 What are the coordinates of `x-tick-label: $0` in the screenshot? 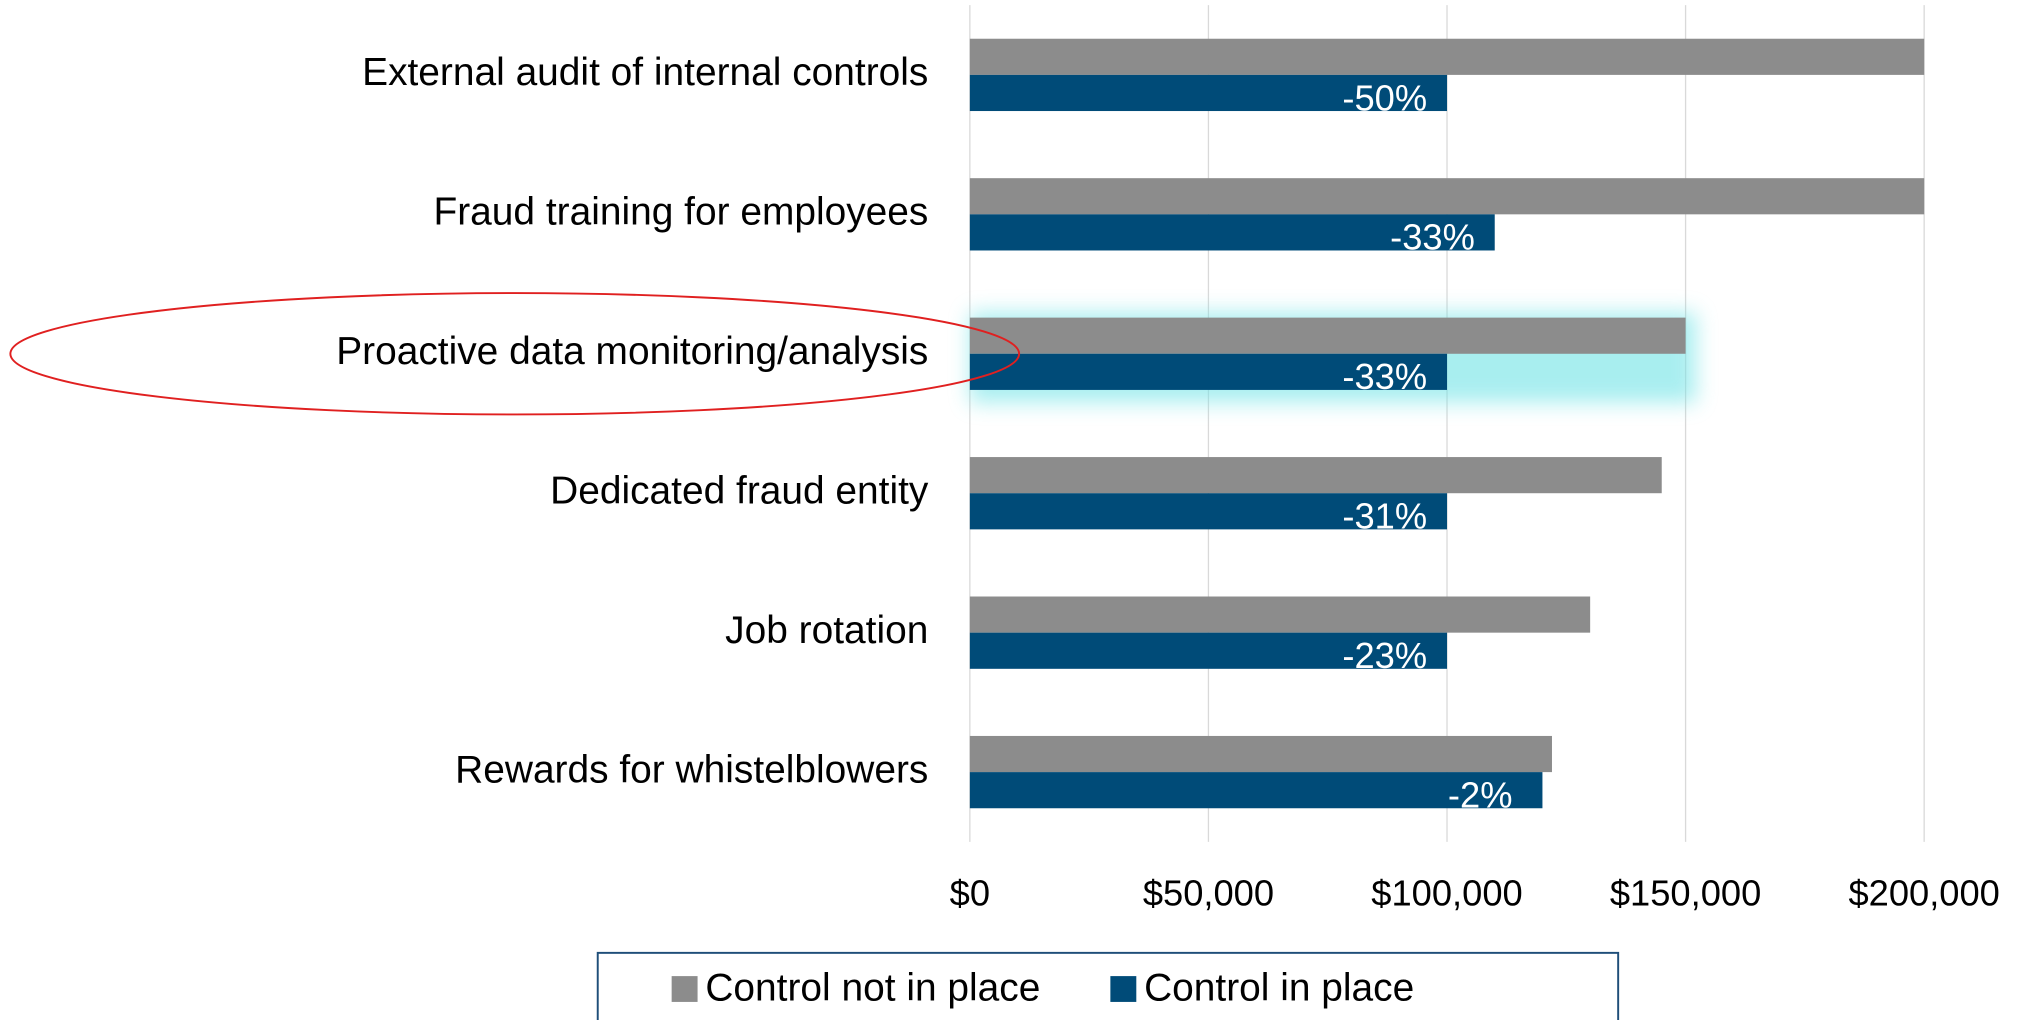 It's located at (970, 893).